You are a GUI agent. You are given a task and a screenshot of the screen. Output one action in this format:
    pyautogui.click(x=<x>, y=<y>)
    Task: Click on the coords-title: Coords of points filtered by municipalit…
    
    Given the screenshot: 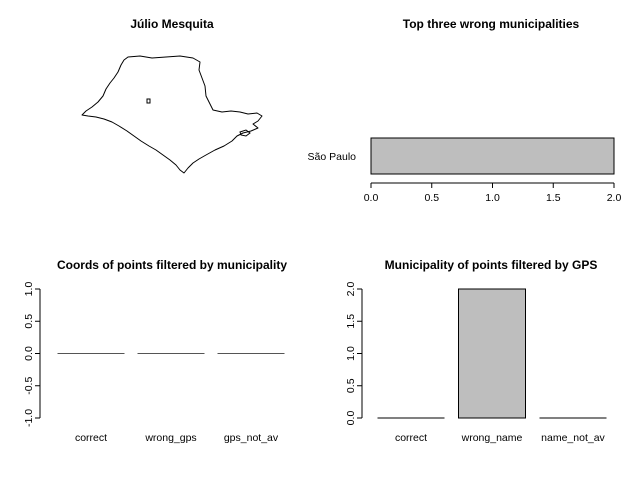 What is the action you would take?
    pyautogui.click(x=172, y=265)
    